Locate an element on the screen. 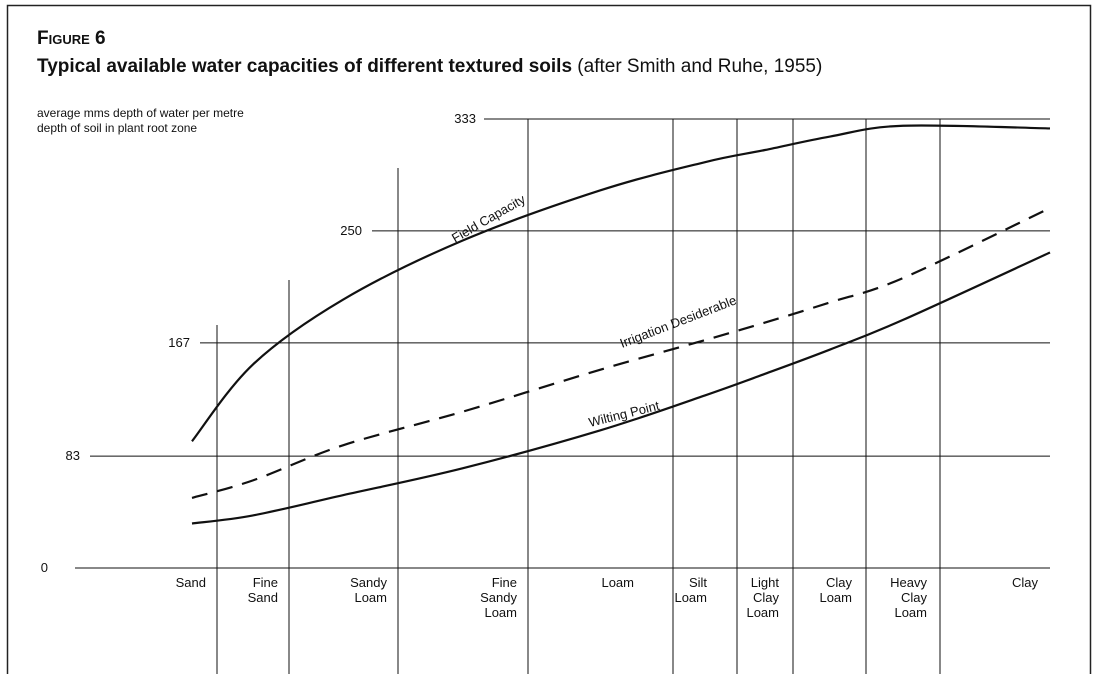 Image resolution: width=1097 pixels, height=674 pixels. y-tick-label: 167 is located at coordinates (179, 342).